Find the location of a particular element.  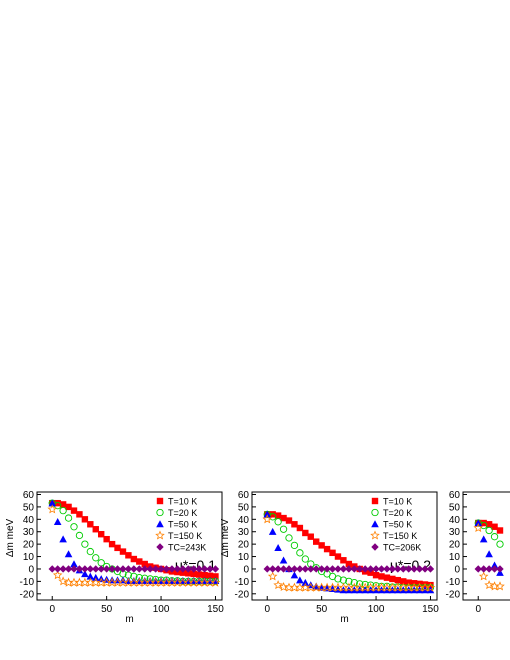

x-tick-label: 50 is located at coordinates (107, 609).